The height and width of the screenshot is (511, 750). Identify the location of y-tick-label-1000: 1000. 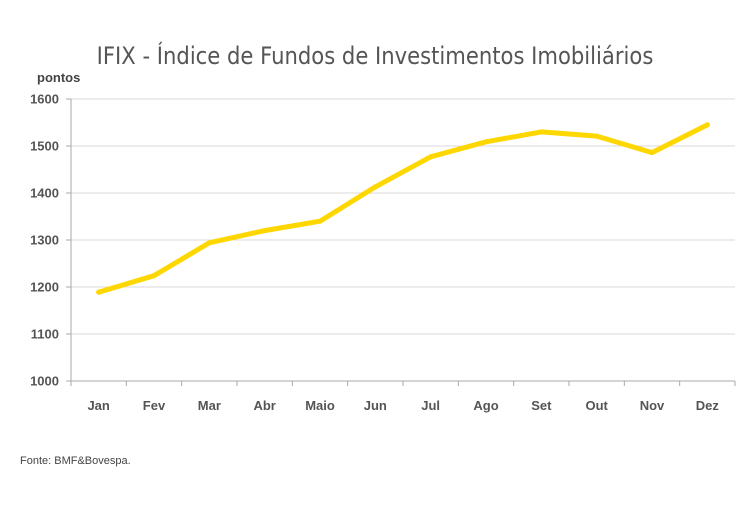
(44, 381).